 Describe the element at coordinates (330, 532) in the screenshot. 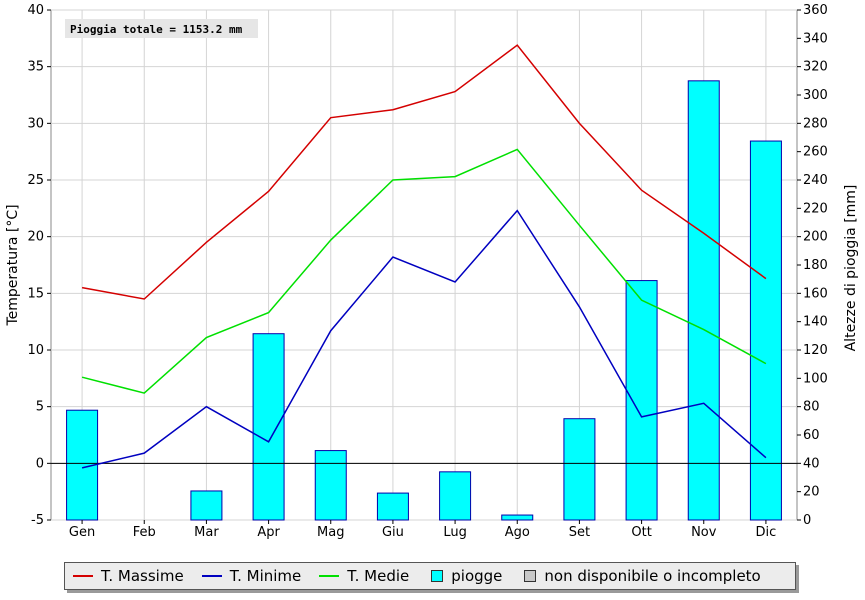

I see `x-tick-label-mag: Mag` at that location.